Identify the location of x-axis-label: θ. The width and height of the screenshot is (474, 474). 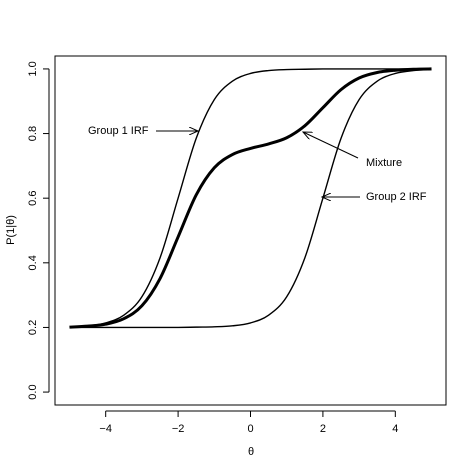
(251, 452).